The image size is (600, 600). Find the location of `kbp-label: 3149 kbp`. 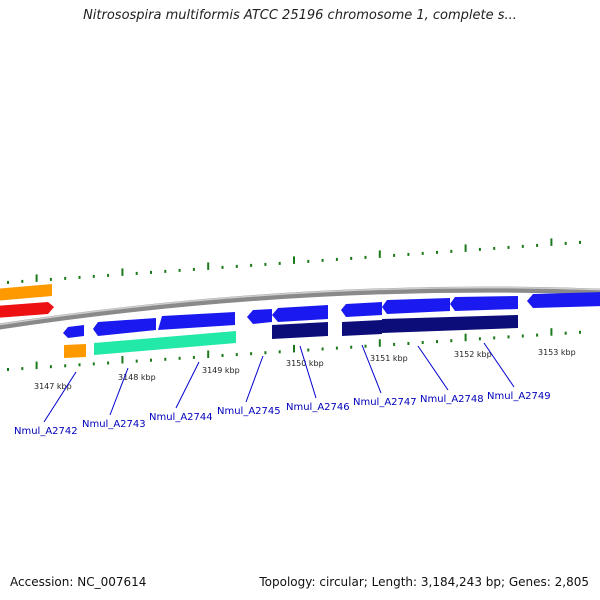

kbp-label: 3149 kbp is located at coordinates (221, 370).